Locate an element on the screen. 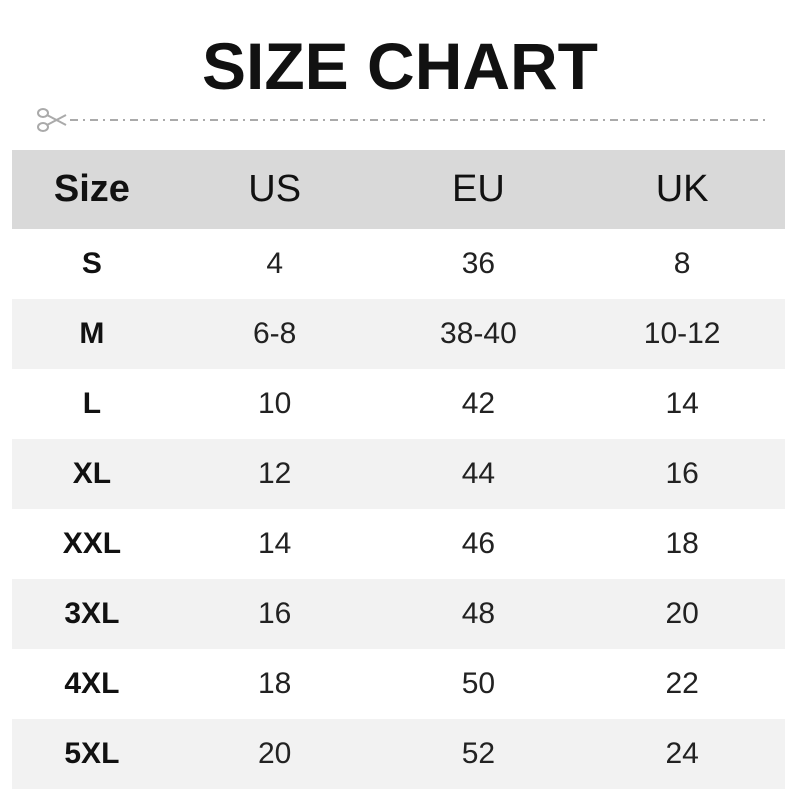 This screenshot has width=800, height=800. cell-eu: 36 is located at coordinates (478, 263).